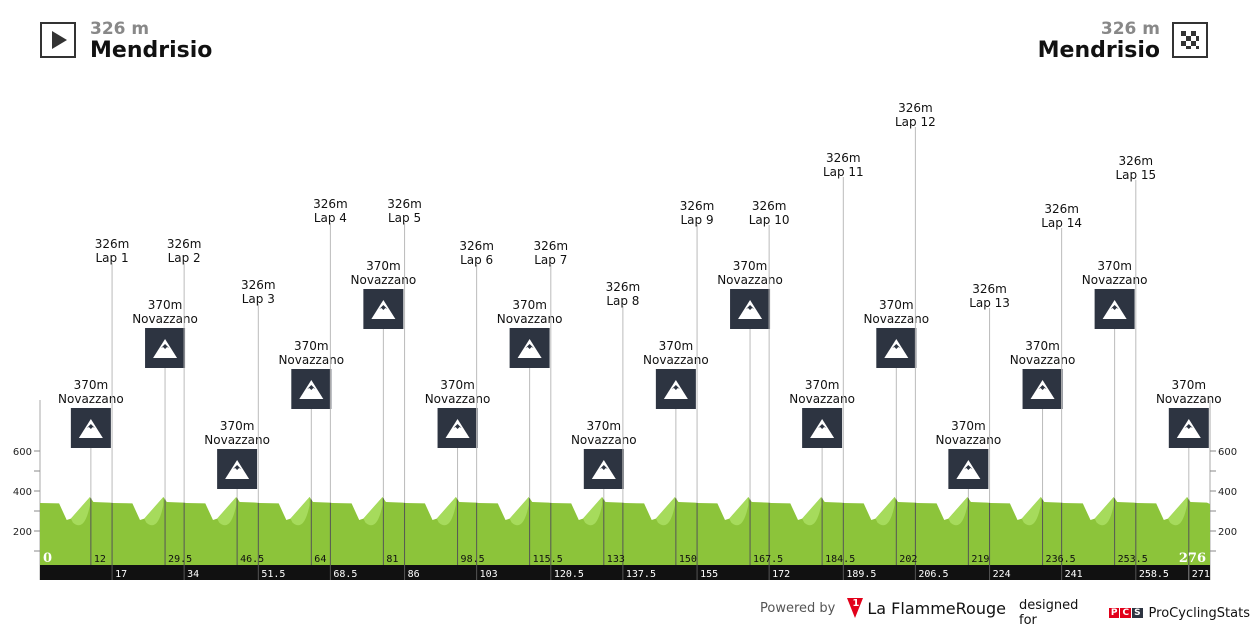 This screenshot has height=628, width=1250. Describe the element at coordinates (933, 574) in the screenshot. I see `km-label-bottom: 206.5` at that location.